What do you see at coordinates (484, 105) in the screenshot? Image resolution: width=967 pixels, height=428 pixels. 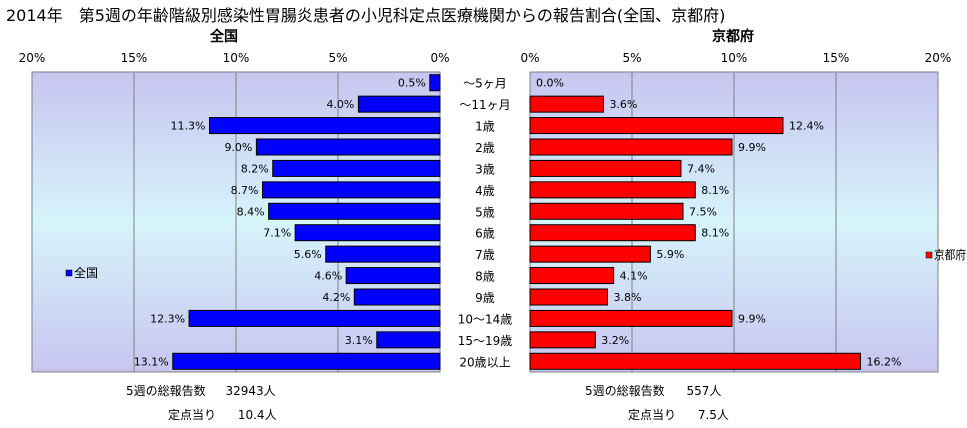 I see `category-label: ～11ヶ月` at bounding box center [484, 105].